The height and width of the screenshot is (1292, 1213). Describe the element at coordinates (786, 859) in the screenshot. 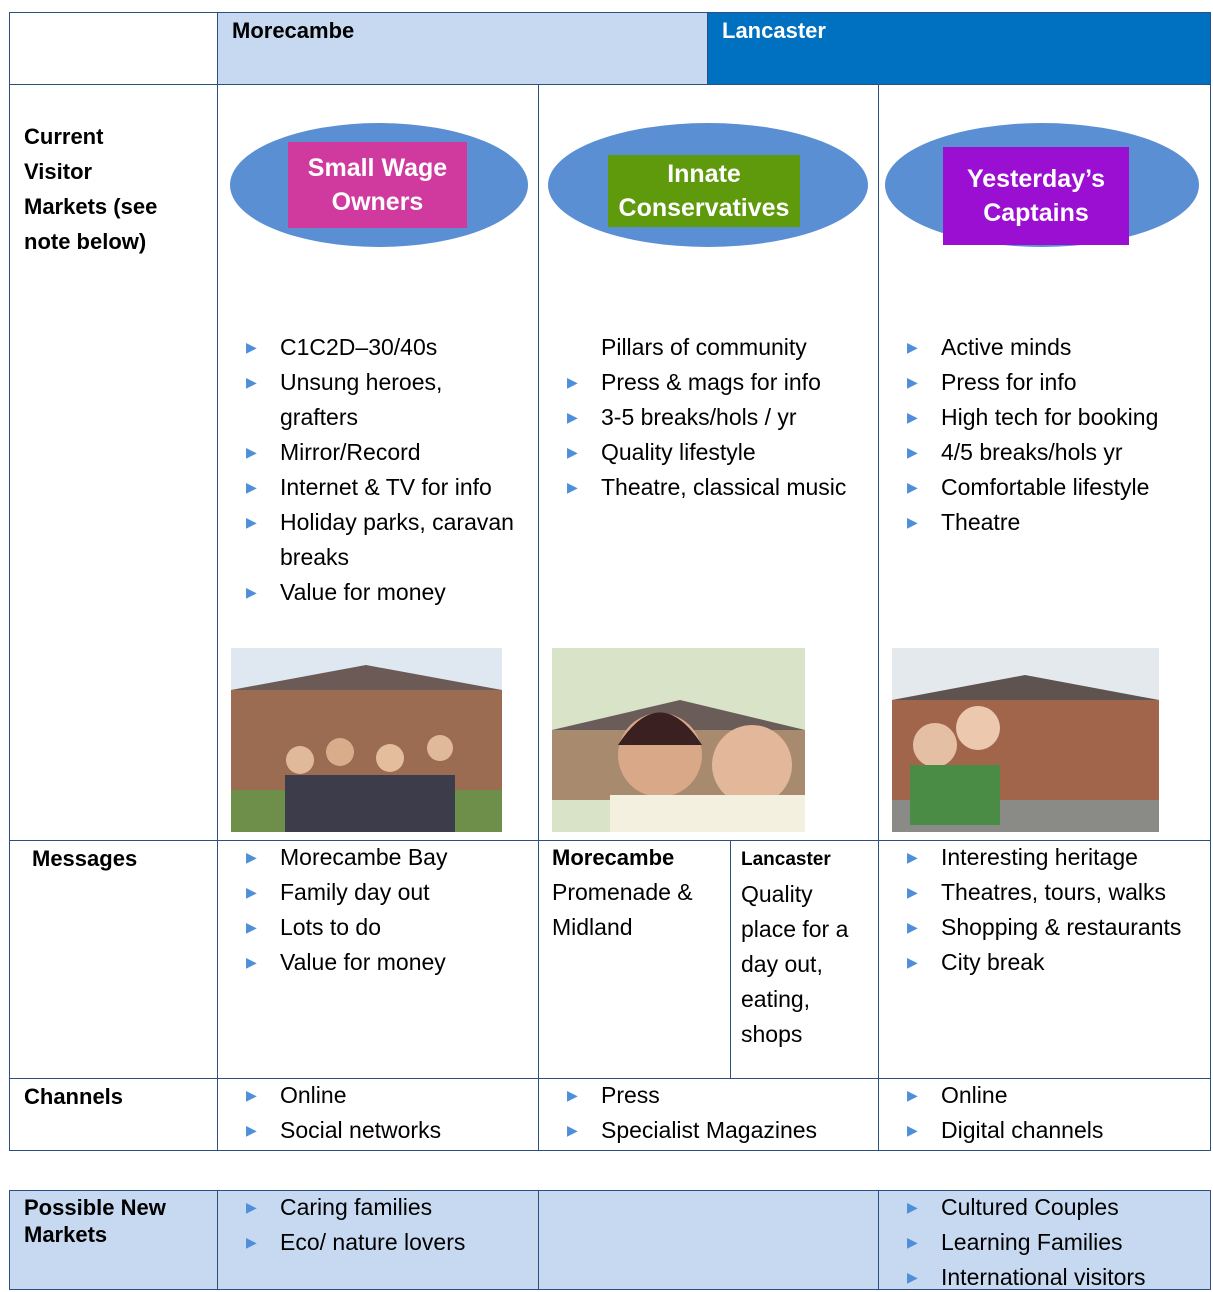

I see `sub-heading: Lancaster` at that location.